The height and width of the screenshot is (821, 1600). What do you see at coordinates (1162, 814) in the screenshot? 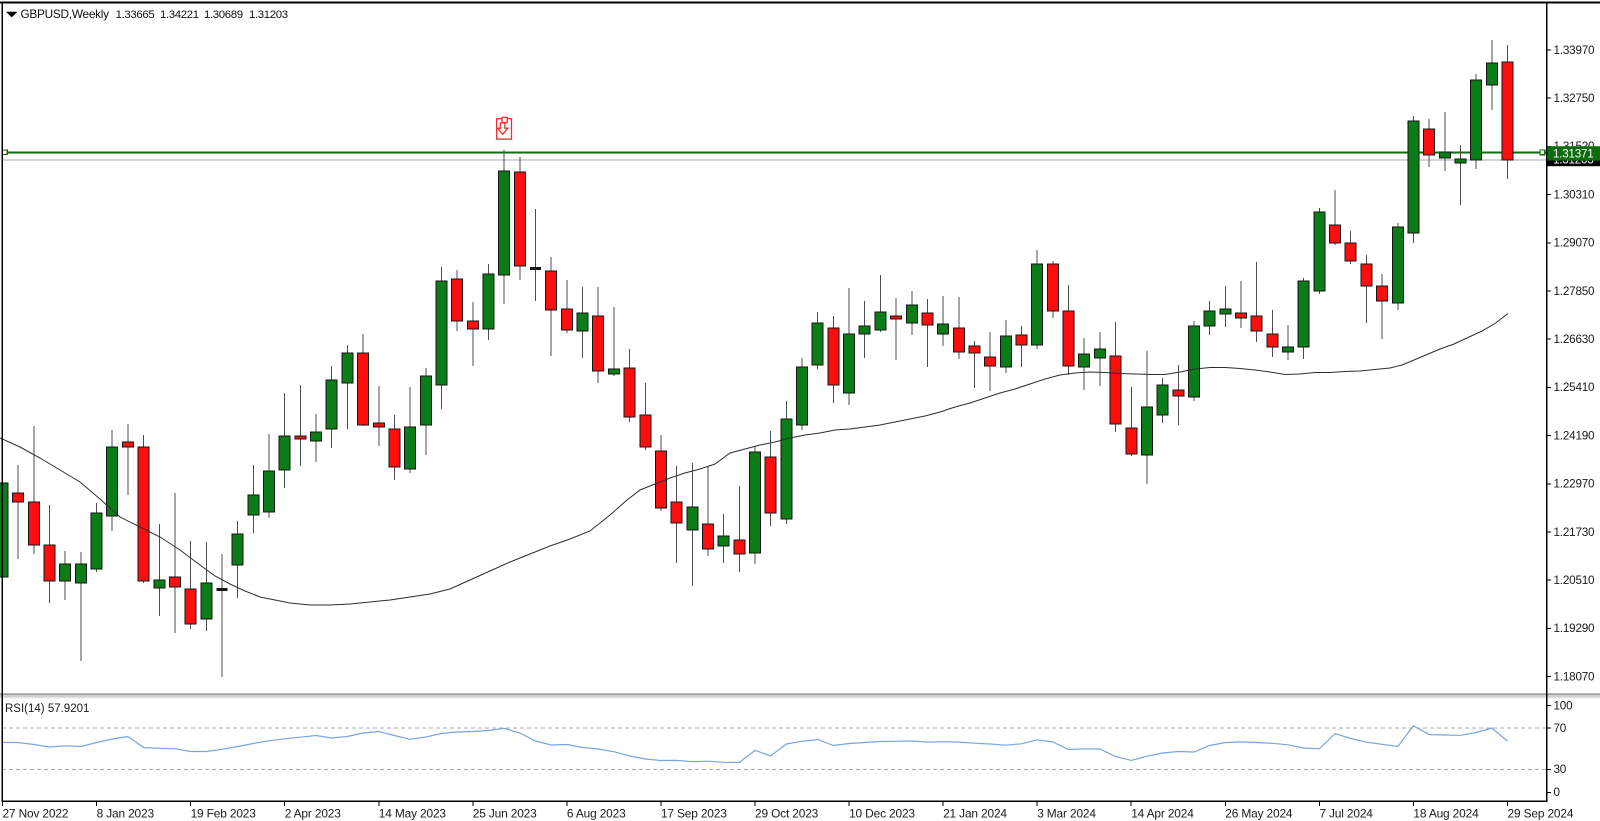
I see `svg-text: 14 Apr 2024` at bounding box center [1162, 814].